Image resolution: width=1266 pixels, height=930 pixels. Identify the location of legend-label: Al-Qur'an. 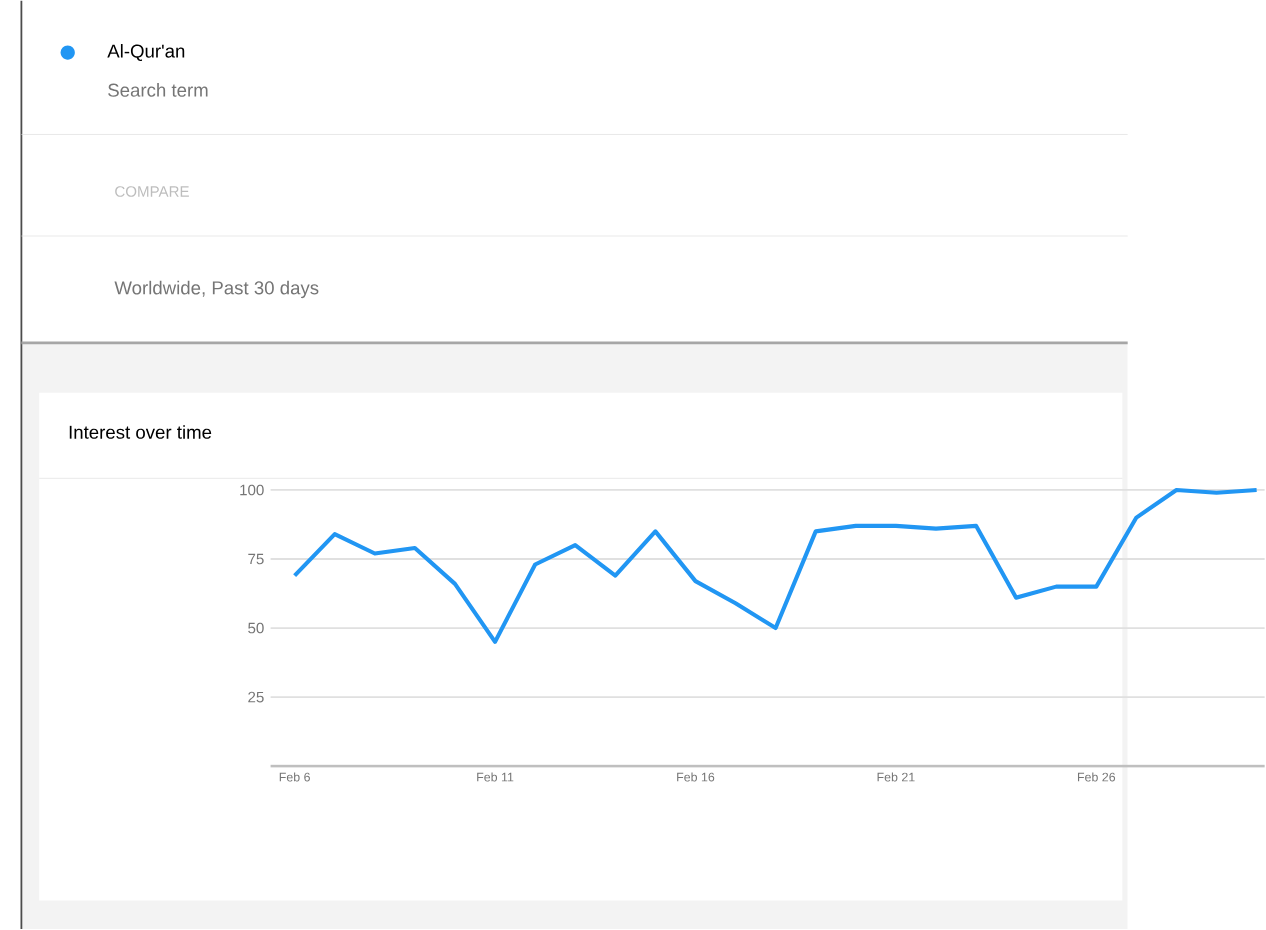
(146, 53).